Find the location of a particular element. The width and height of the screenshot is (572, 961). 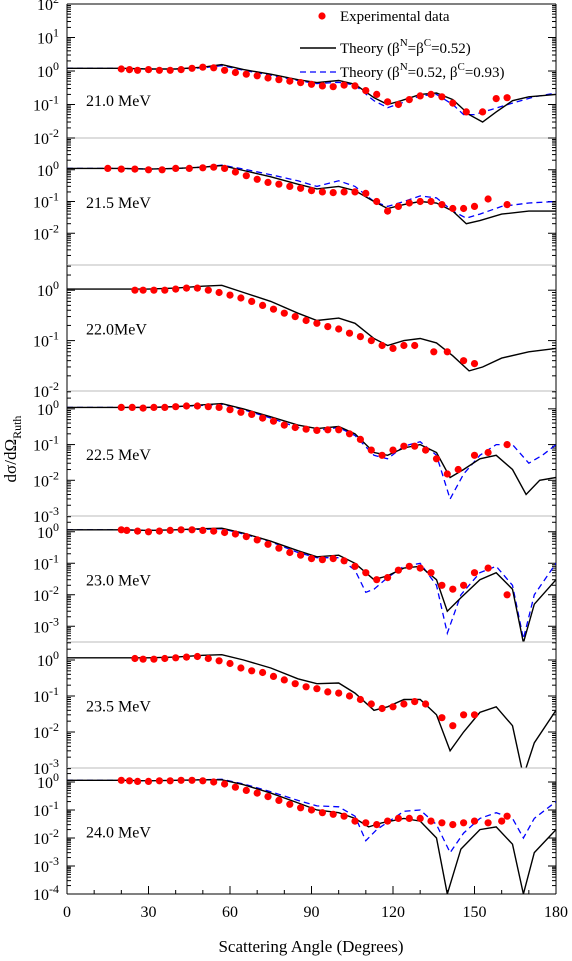

legend-experimental-label: Experimental data is located at coordinates (395, 17).